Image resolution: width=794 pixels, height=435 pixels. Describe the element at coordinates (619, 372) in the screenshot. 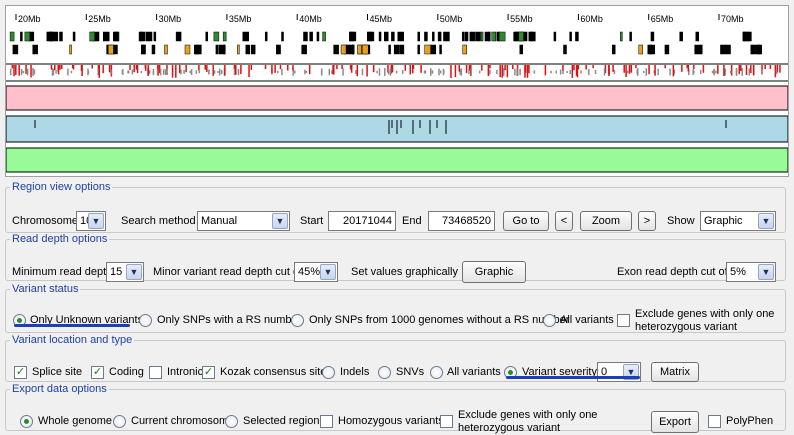

I see `variant-severity-select: 0 ▼` at that location.